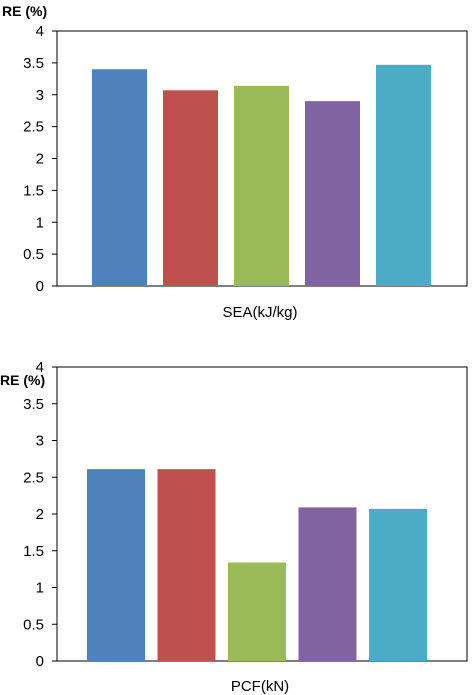 The width and height of the screenshot is (474, 695). Describe the element at coordinates (260, 686) in the screenshot. I see `x-axis-label: PCF(kN)` at that location.